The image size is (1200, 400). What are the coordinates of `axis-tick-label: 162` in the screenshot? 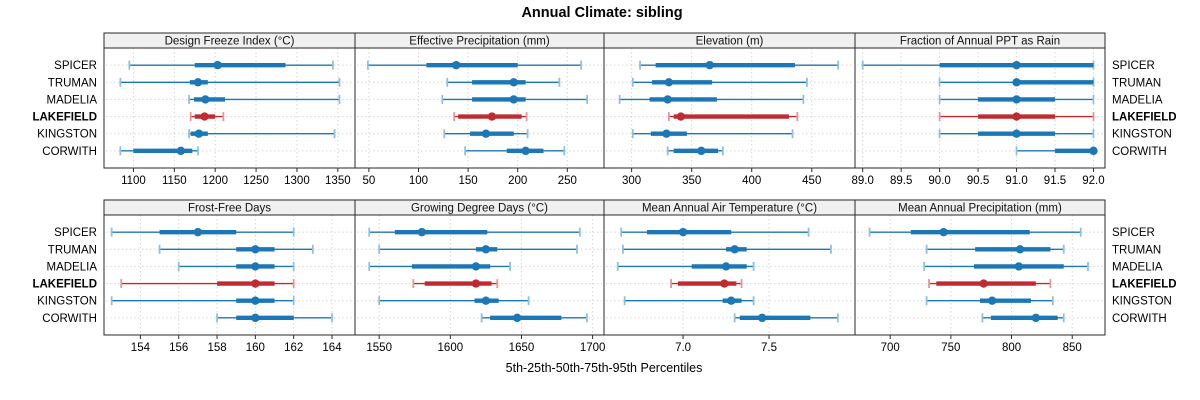 It's located at (293, 348).